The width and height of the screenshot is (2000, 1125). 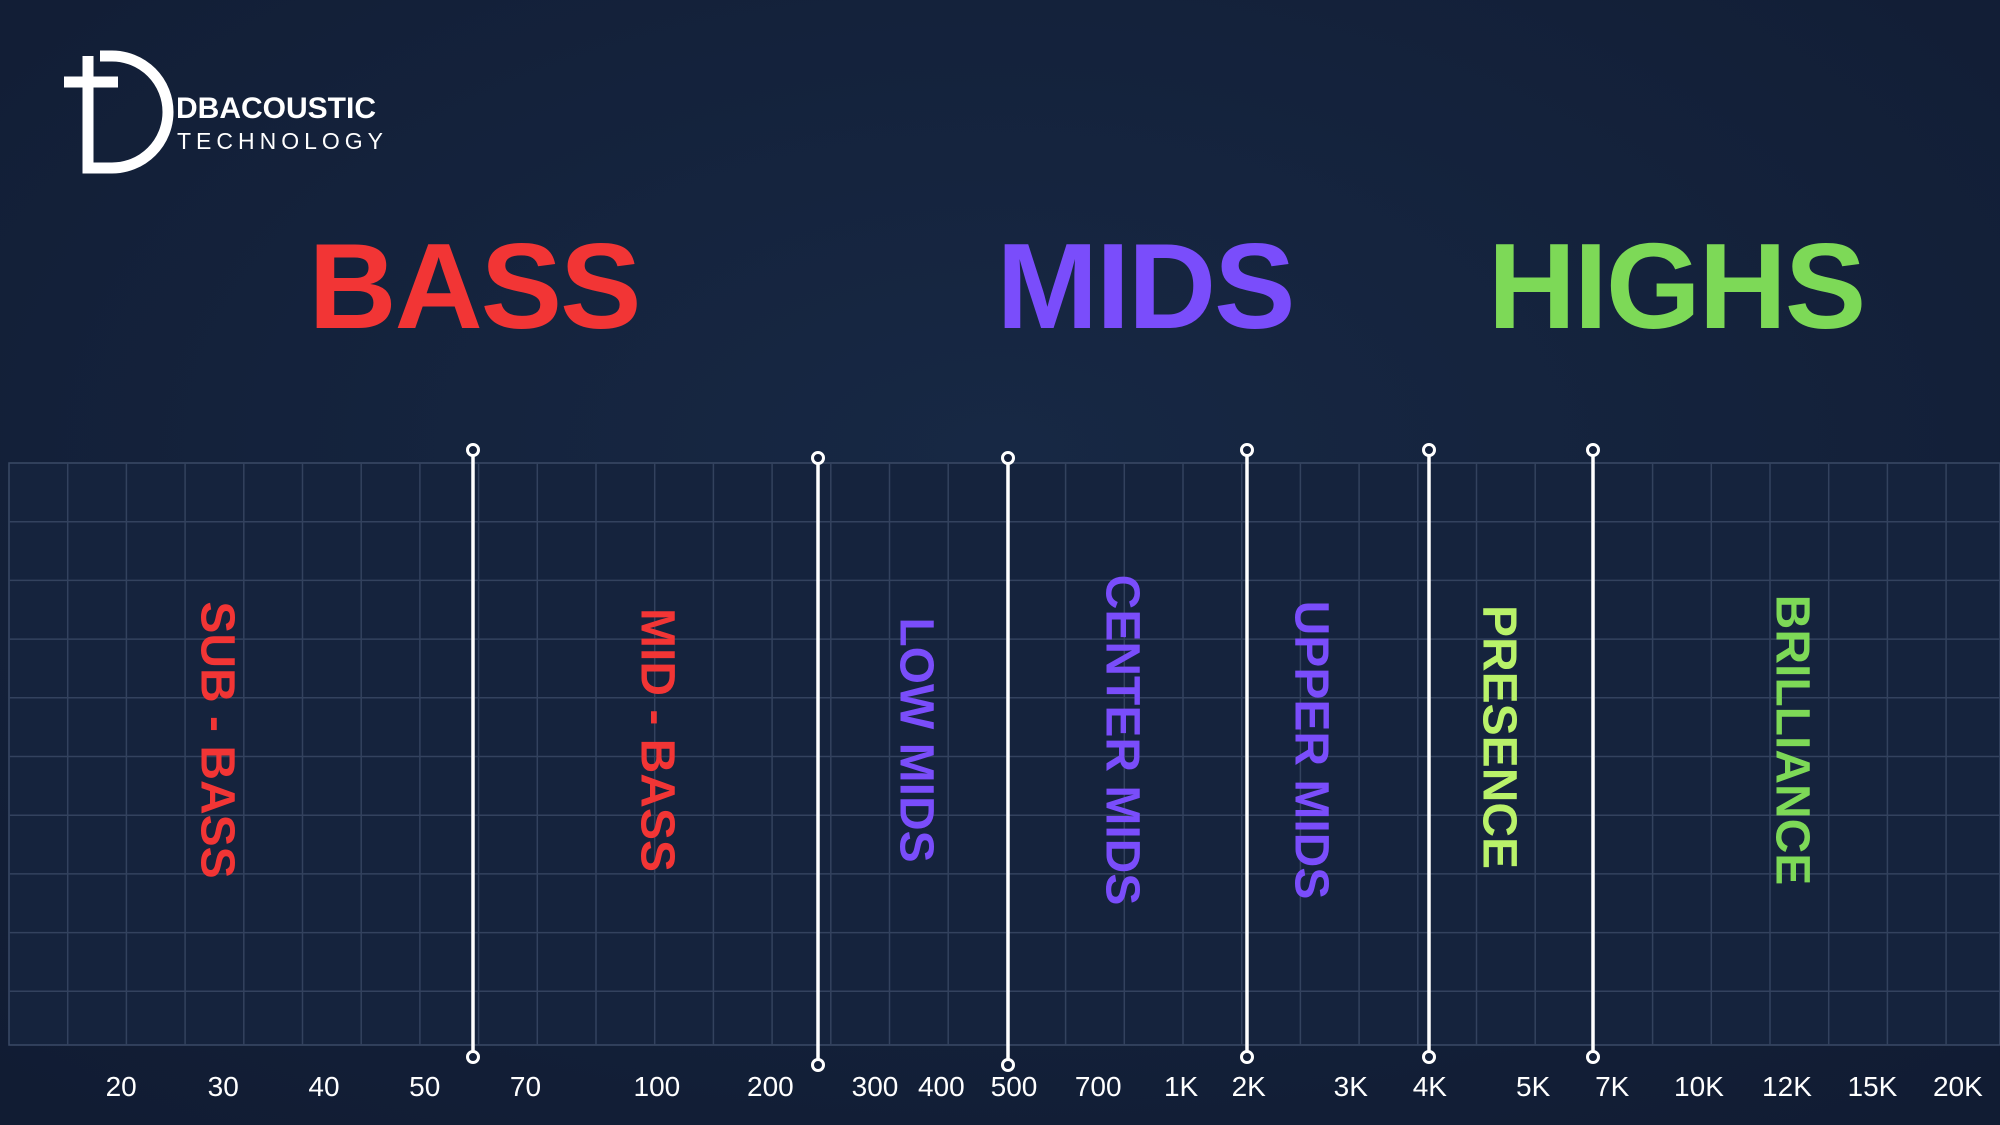 What do you see at coordinates (1098, 1086) in the screenshot?
I see `frequency-label: 700` at bounding box center [1098, 1086].